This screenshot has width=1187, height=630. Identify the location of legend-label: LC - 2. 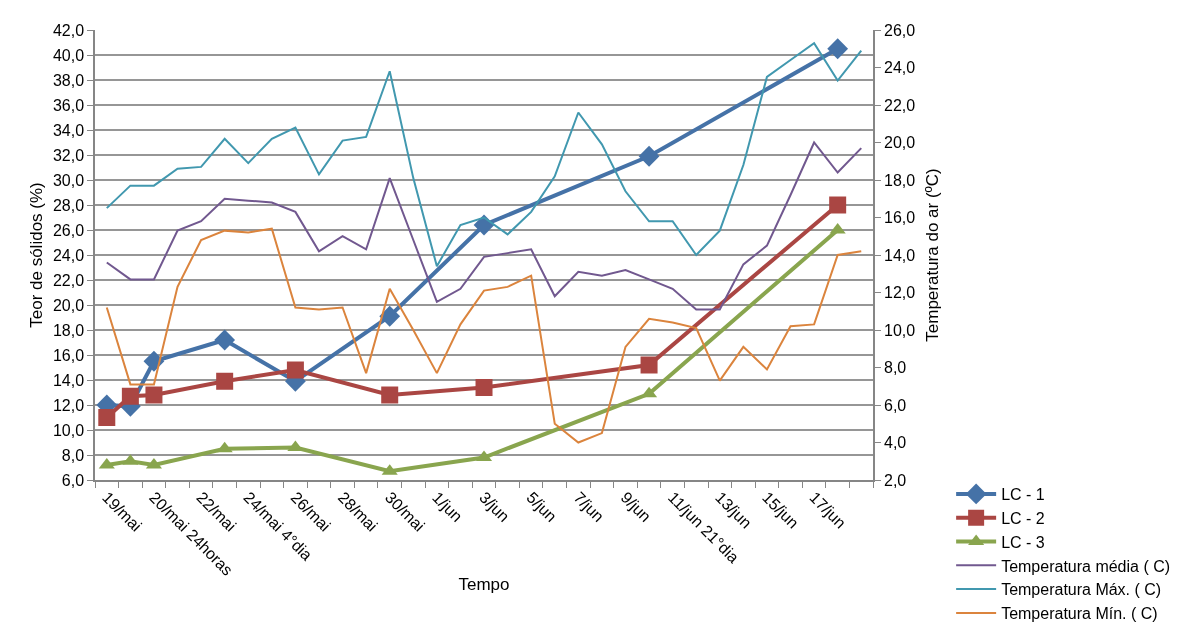
(1023, 518).